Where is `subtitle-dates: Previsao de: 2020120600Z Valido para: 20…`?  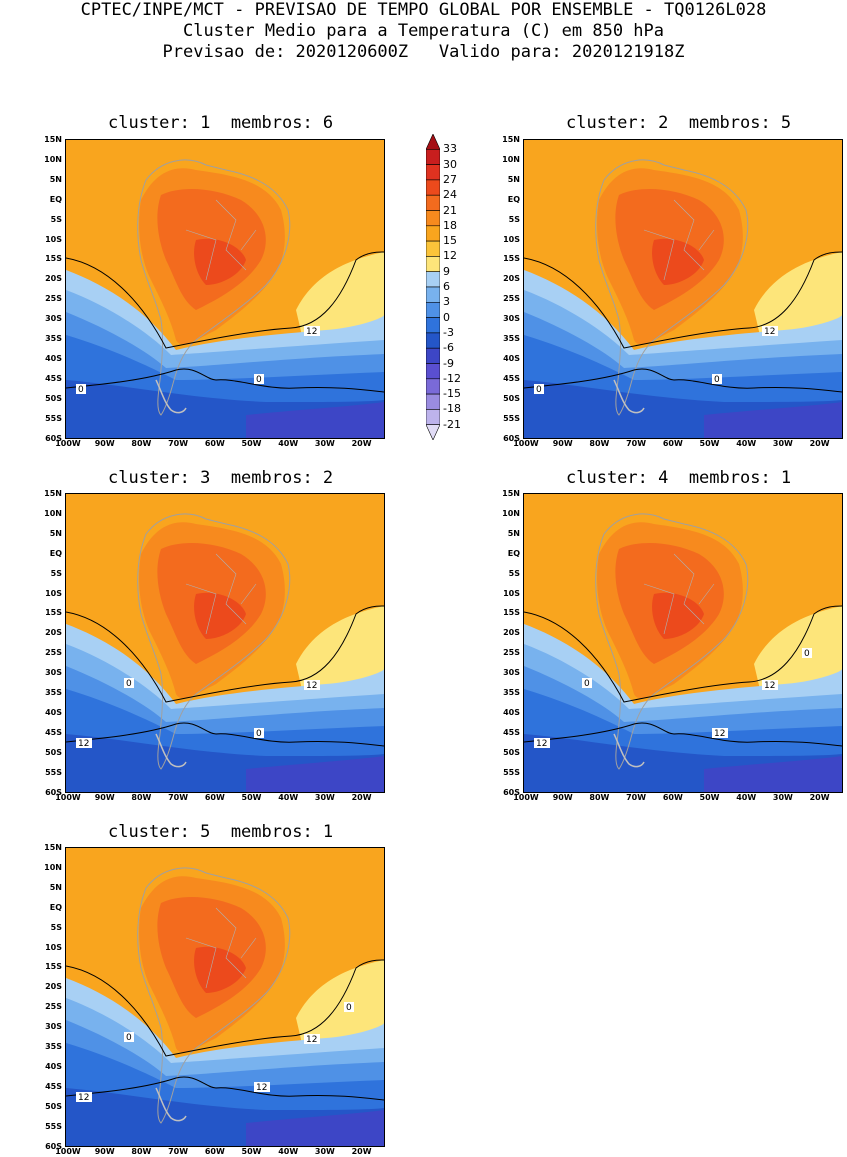
subtitle-dates: Previsao de: 2020120600Z Valido para: 20… is located at coordinates (423, 52).